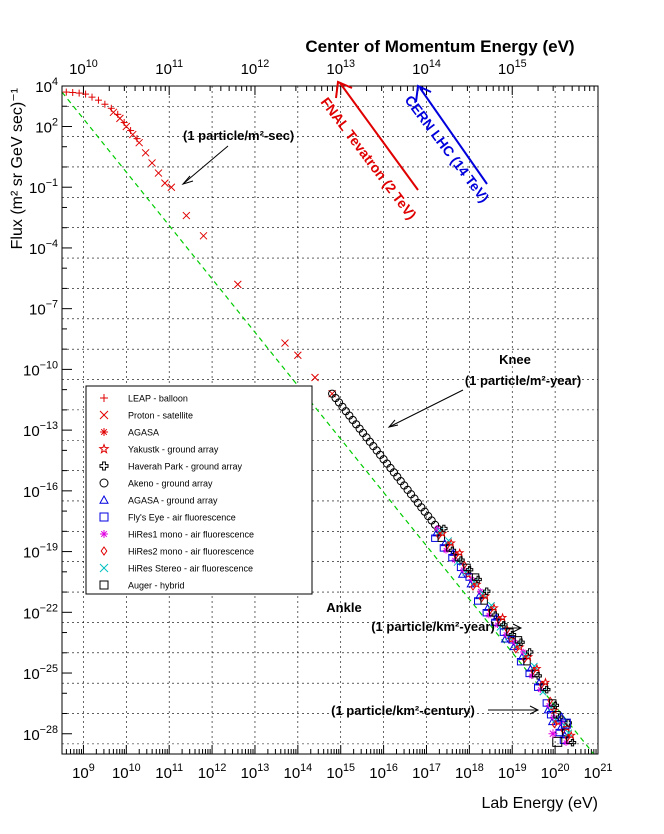  I want to click on legend-entry: LEAP - balloon, so click(144, 399).